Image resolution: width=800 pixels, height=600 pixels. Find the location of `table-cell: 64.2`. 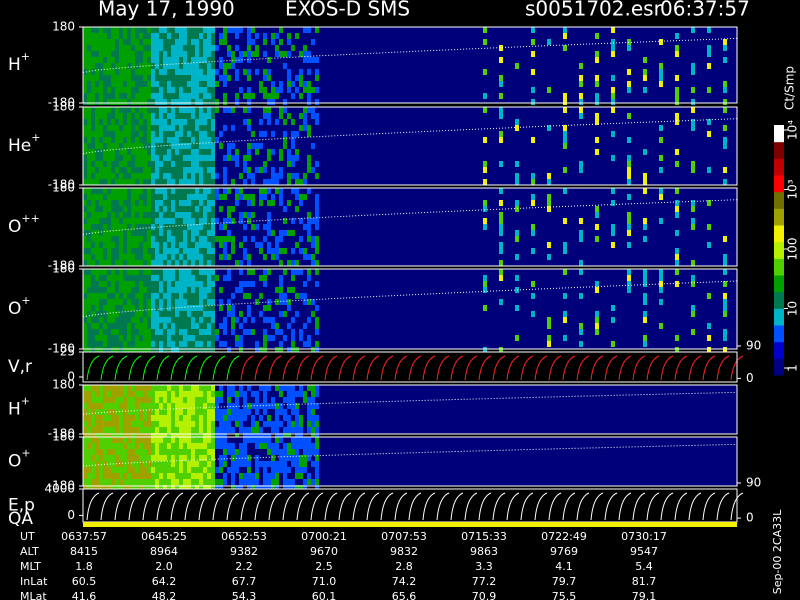

table-cell: 64.2 is located at coordinates (164, 581).